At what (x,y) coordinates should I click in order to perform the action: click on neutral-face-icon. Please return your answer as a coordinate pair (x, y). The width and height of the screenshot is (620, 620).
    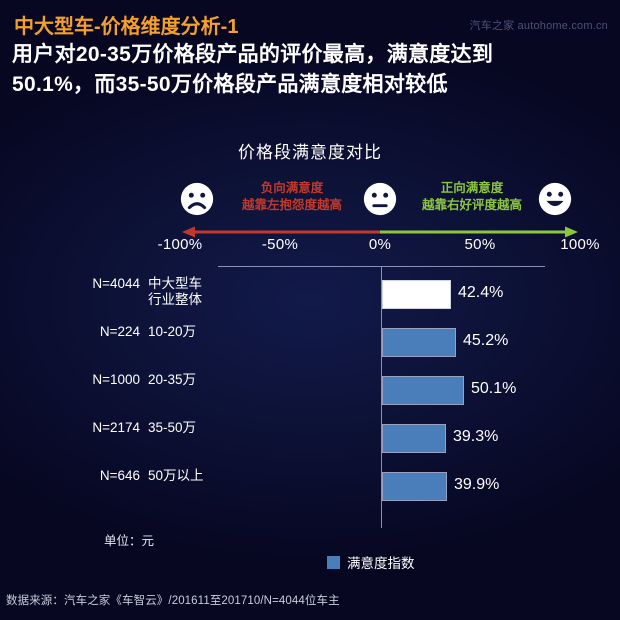
    Looking at the image, I should click on (380, 199).